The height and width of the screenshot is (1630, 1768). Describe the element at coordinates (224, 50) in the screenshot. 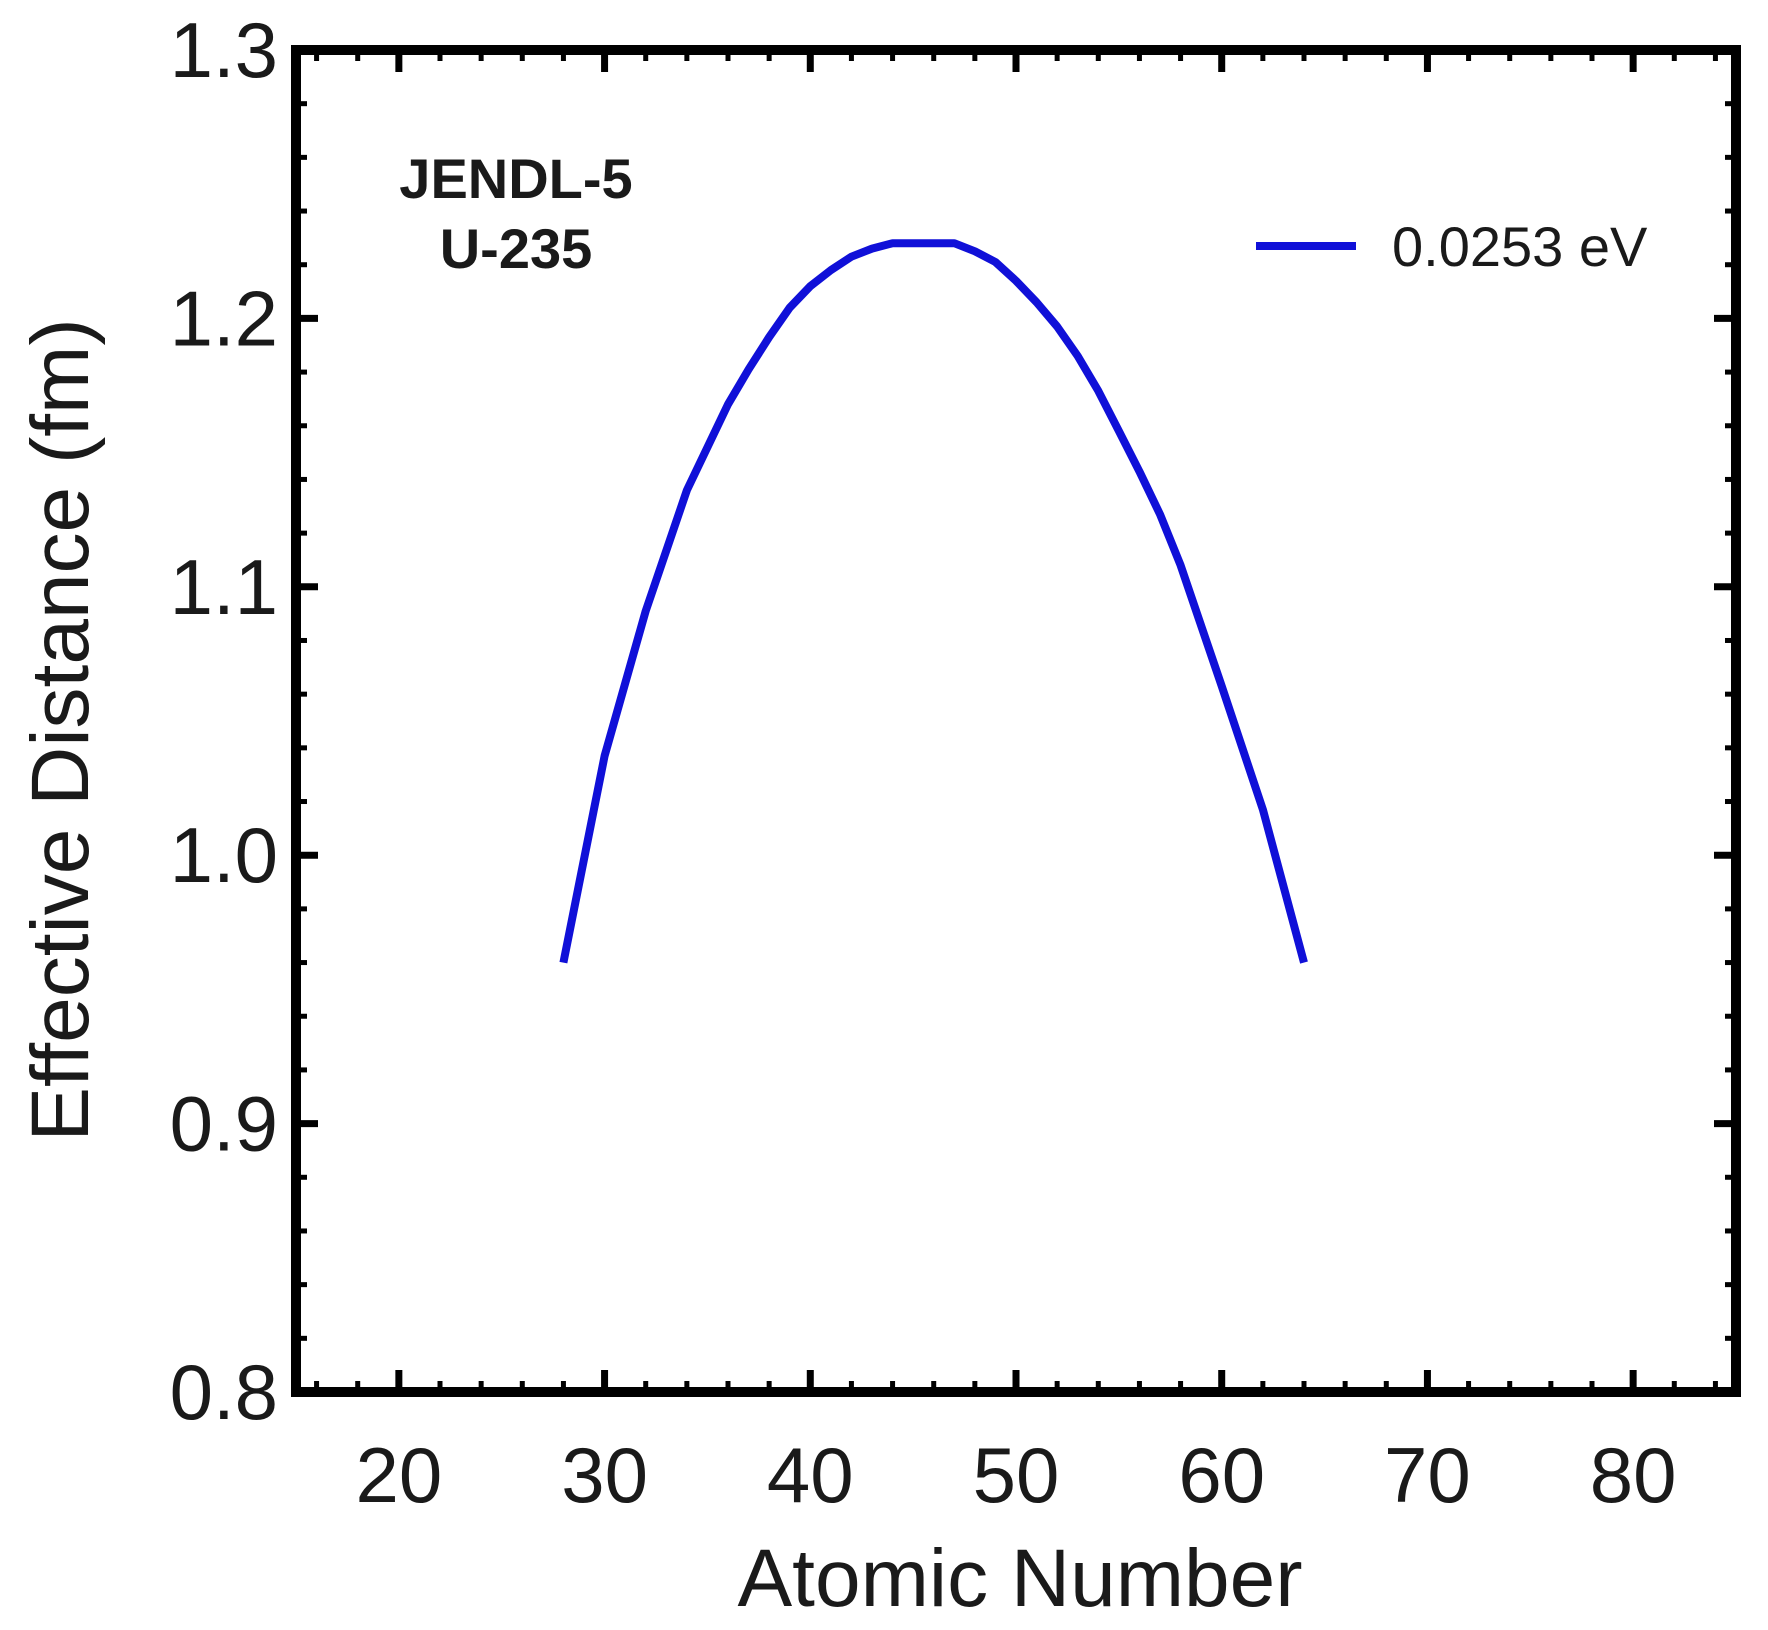

I see `y-tick-label-1.3: 1.3` at that location.